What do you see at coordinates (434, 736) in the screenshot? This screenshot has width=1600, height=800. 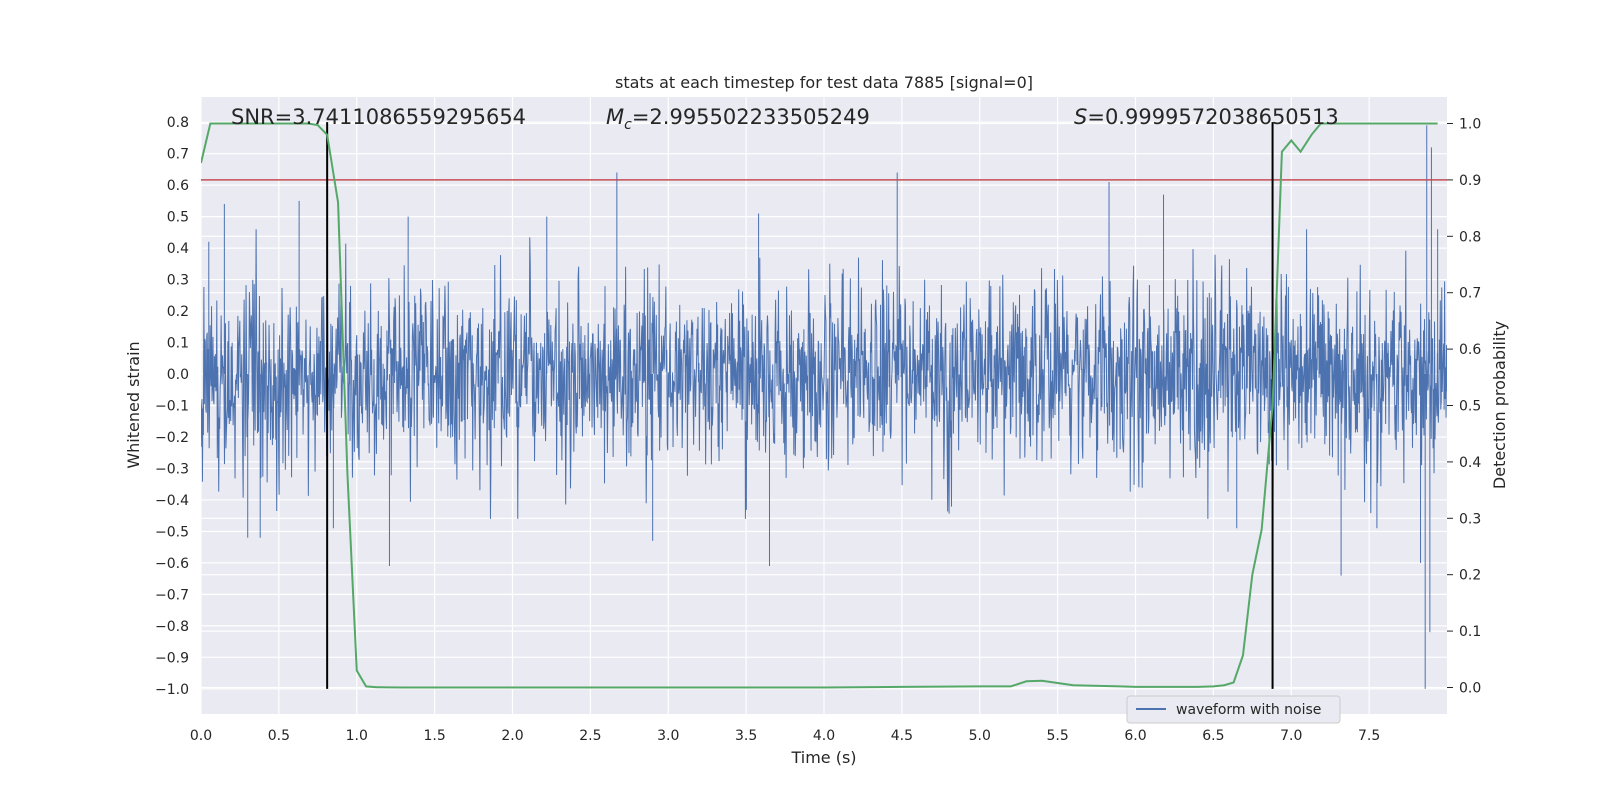 I see `x-tick-label: 1.5` at bounding box center [434, 736].